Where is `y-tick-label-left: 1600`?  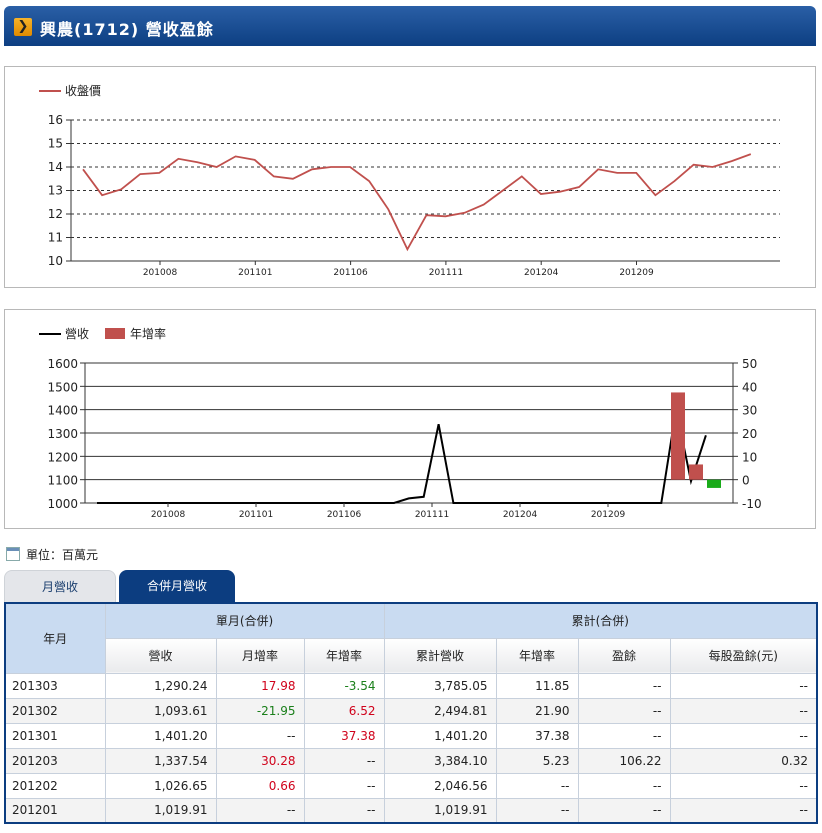 y-tick-label-left: 1600 is located at coordinates (62, 364).